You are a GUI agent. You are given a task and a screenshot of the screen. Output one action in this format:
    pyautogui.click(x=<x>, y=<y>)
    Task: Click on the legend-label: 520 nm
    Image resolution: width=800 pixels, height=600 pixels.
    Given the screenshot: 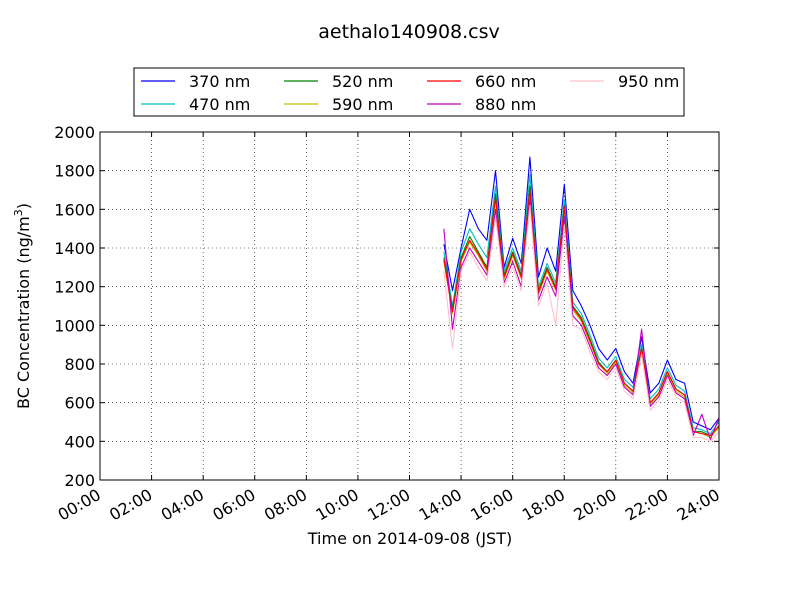 What is the action you would take?
    pyautogui.click(x=362, y=81)
    